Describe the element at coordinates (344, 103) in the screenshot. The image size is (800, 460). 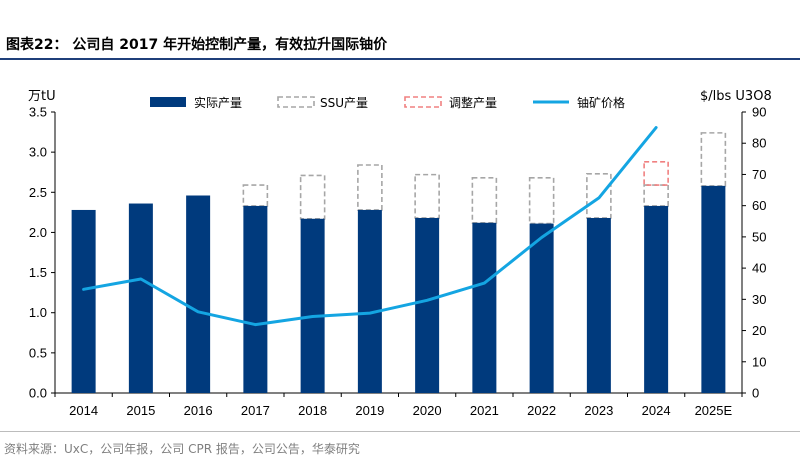
I see `legend-label-ssu: SSU产量` at that location.